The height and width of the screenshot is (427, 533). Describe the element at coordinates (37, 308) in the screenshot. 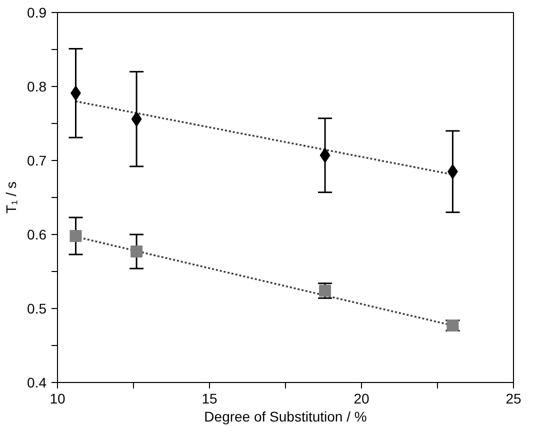

I see `y-tick-label: 0.5` at that location.